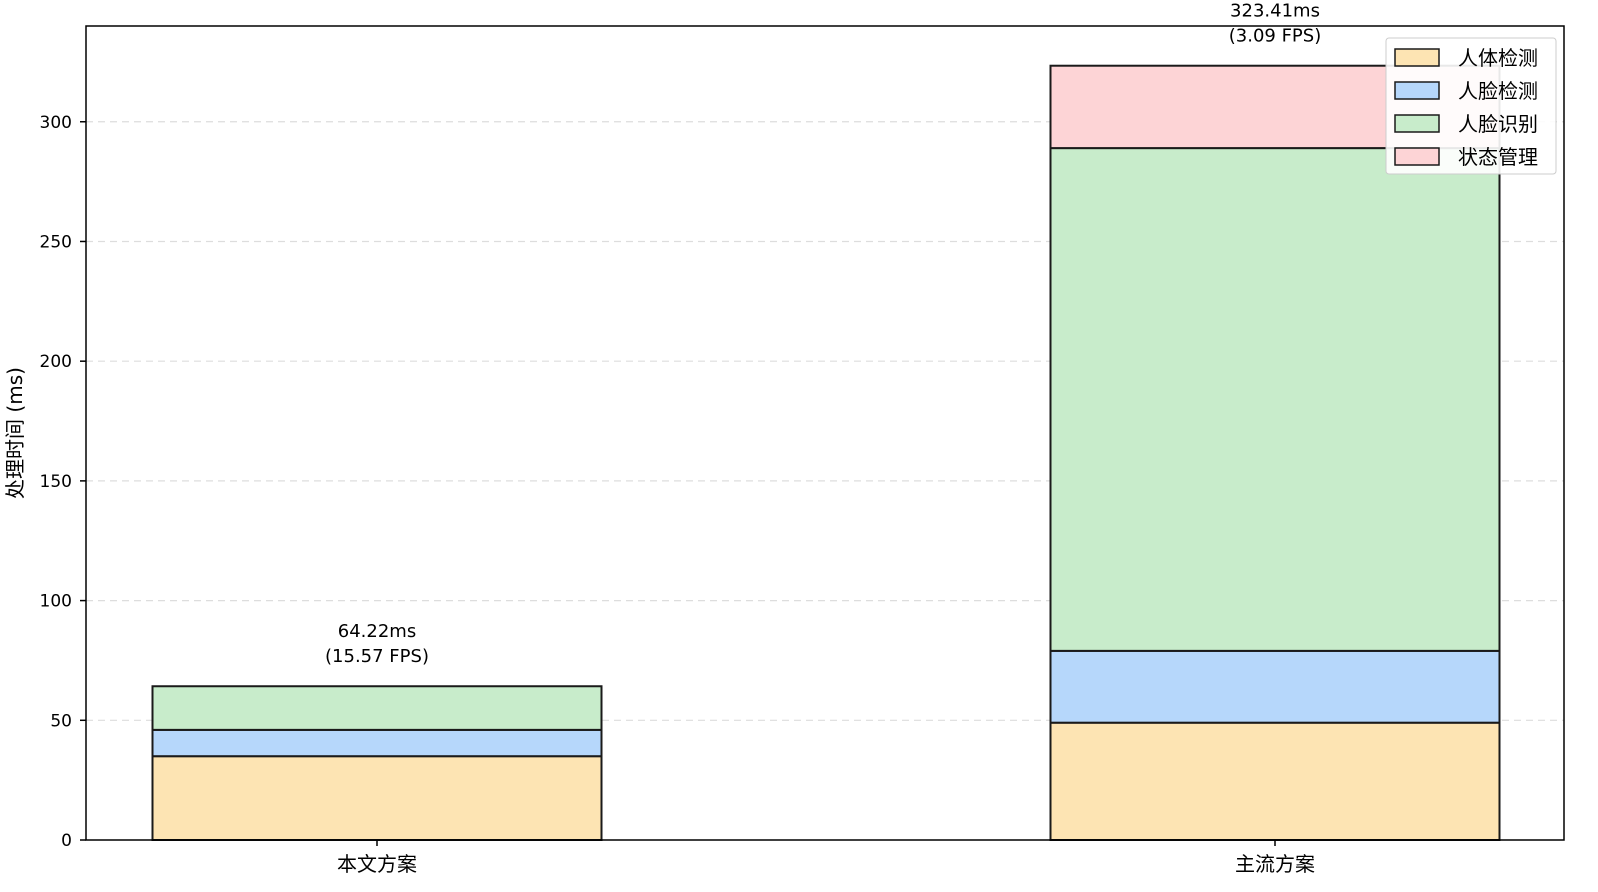  What do you see at coordinates (1498, 58) in the screenshot?
I see `legend-label-0: 人体检测` at bounding box center [1498, 58].